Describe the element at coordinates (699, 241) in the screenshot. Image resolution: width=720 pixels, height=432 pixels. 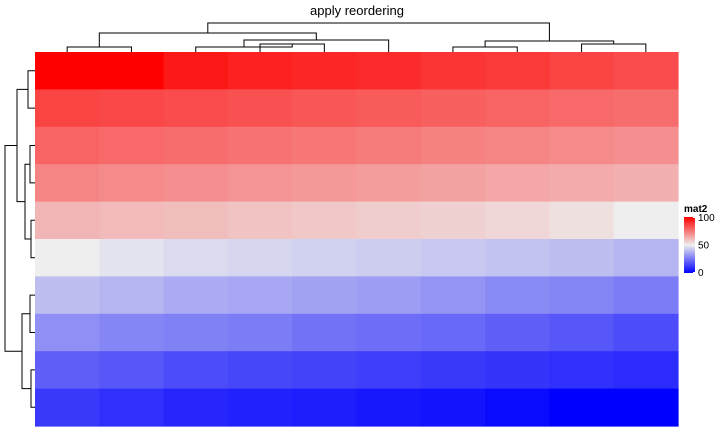
I see `color-legend: mat2 100 50 0` at that location.